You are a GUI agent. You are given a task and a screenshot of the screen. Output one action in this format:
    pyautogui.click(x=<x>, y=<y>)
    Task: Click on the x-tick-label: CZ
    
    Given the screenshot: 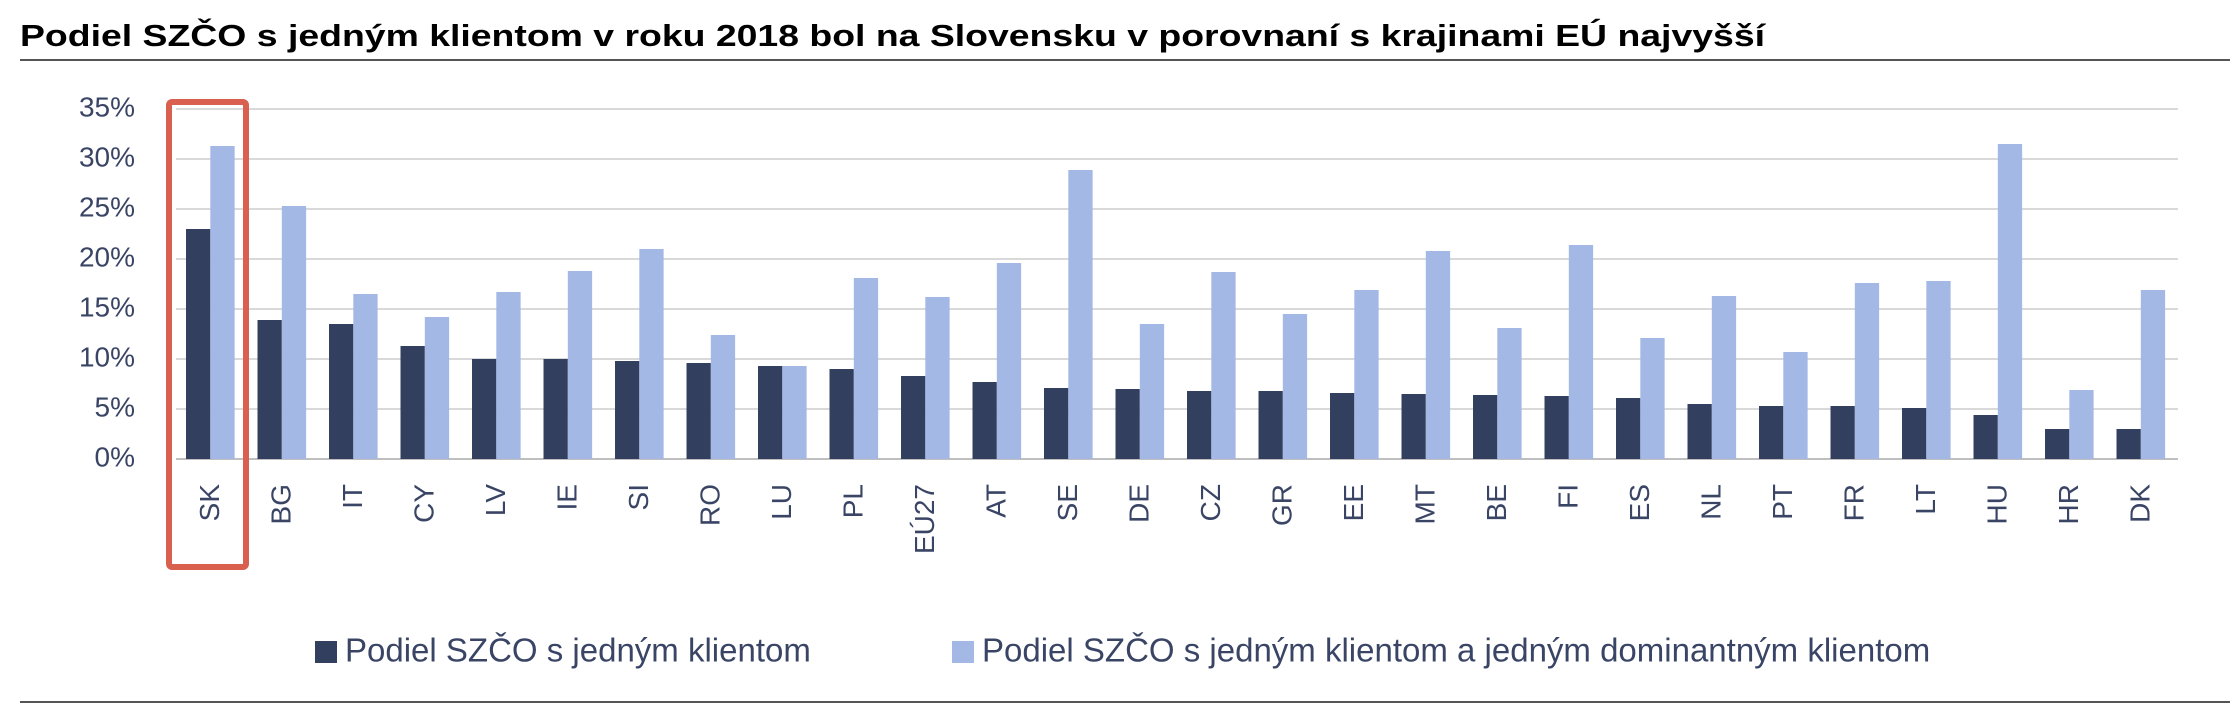 What is the action you would take?
    pyautogui.click(x=1210, y=502)
    